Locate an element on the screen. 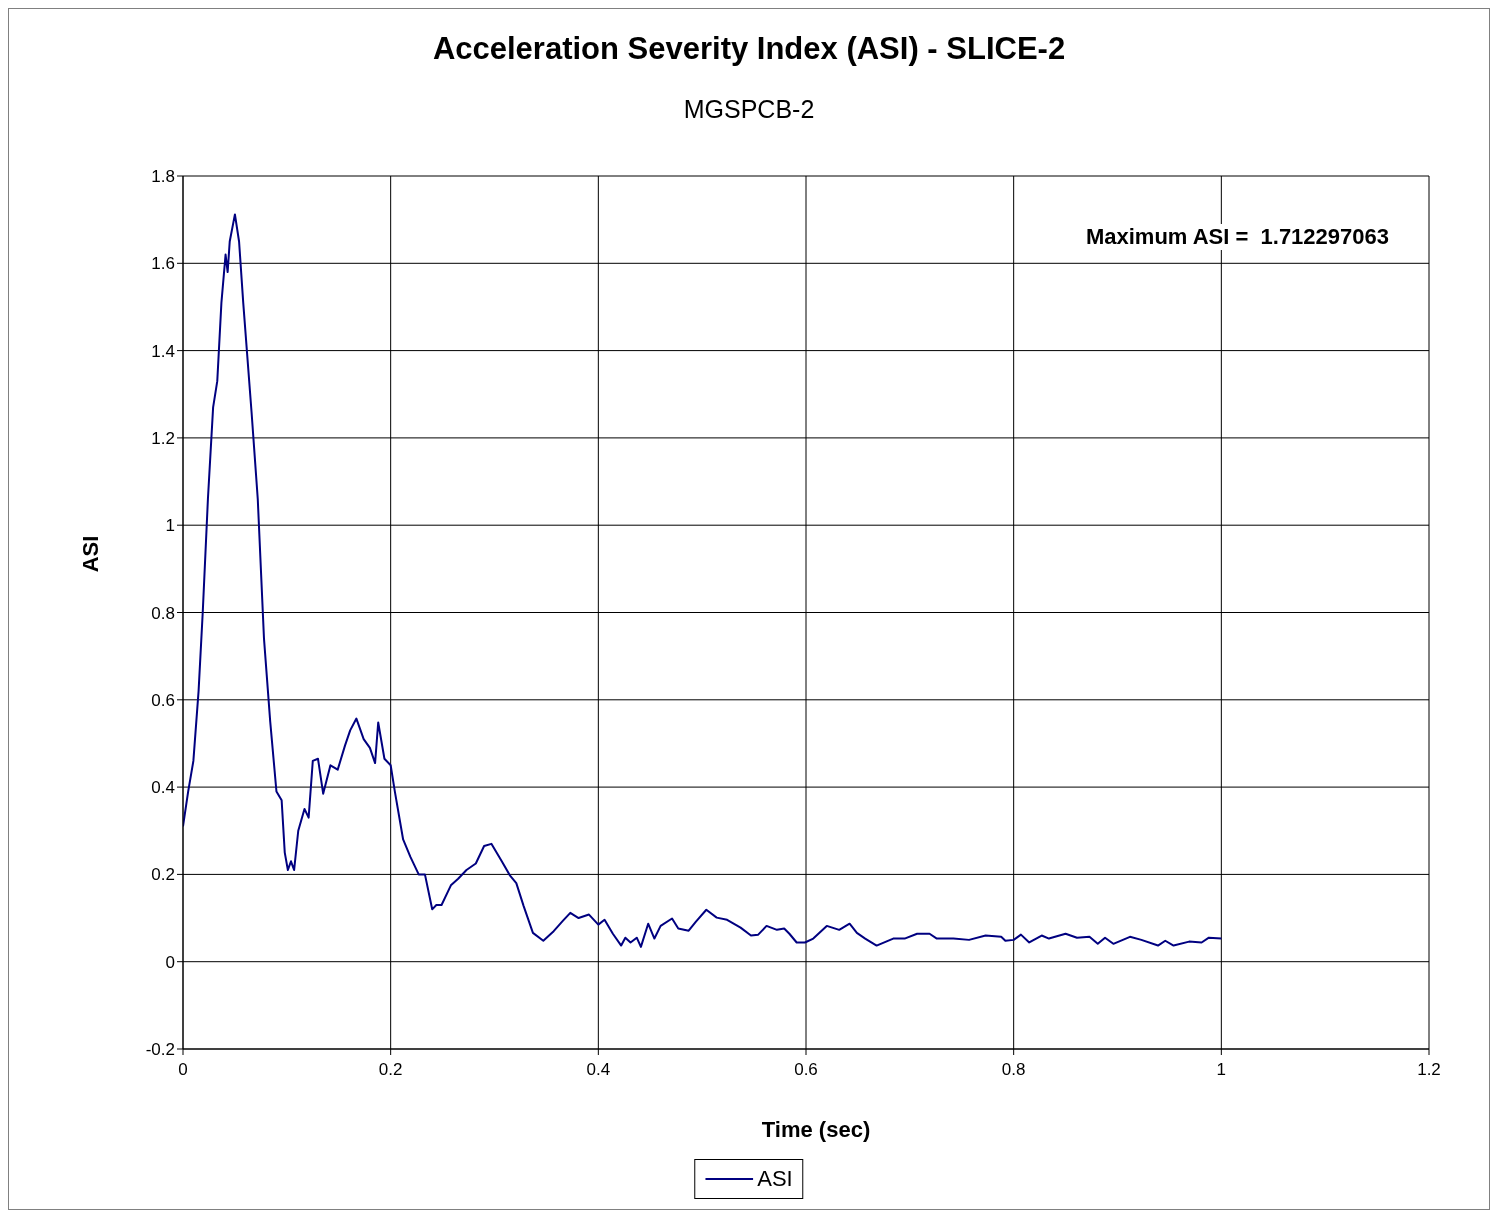 Image resolution: width=1491 pixels, height=1211 pixels. chart-subtitle: MGSPCB-2 is located at coordinates (749, 109).